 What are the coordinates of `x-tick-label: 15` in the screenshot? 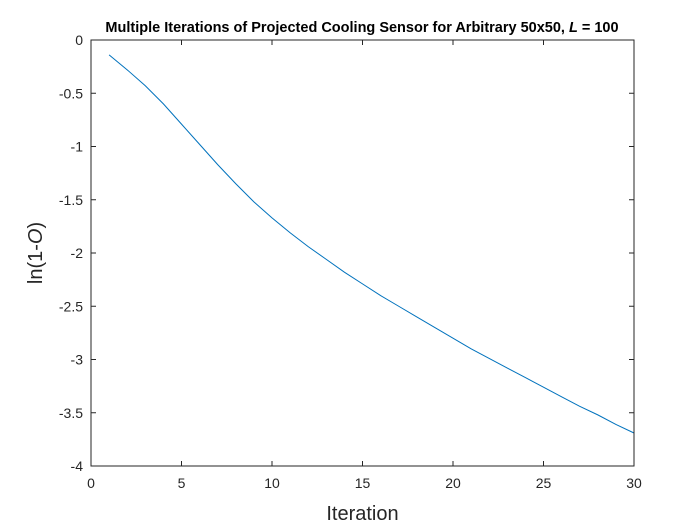 It's located at (363, 483).